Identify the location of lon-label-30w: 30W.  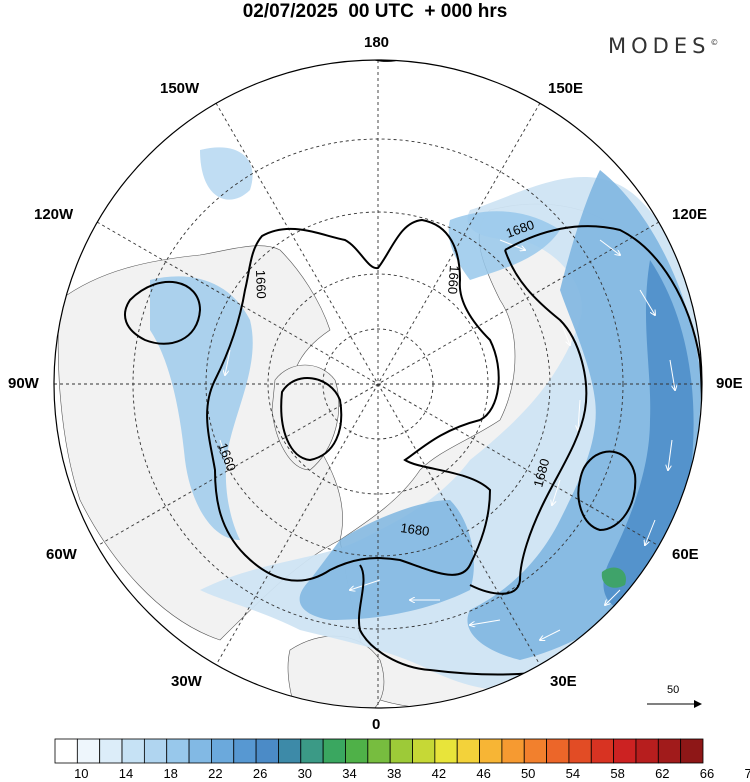
(186, 681).